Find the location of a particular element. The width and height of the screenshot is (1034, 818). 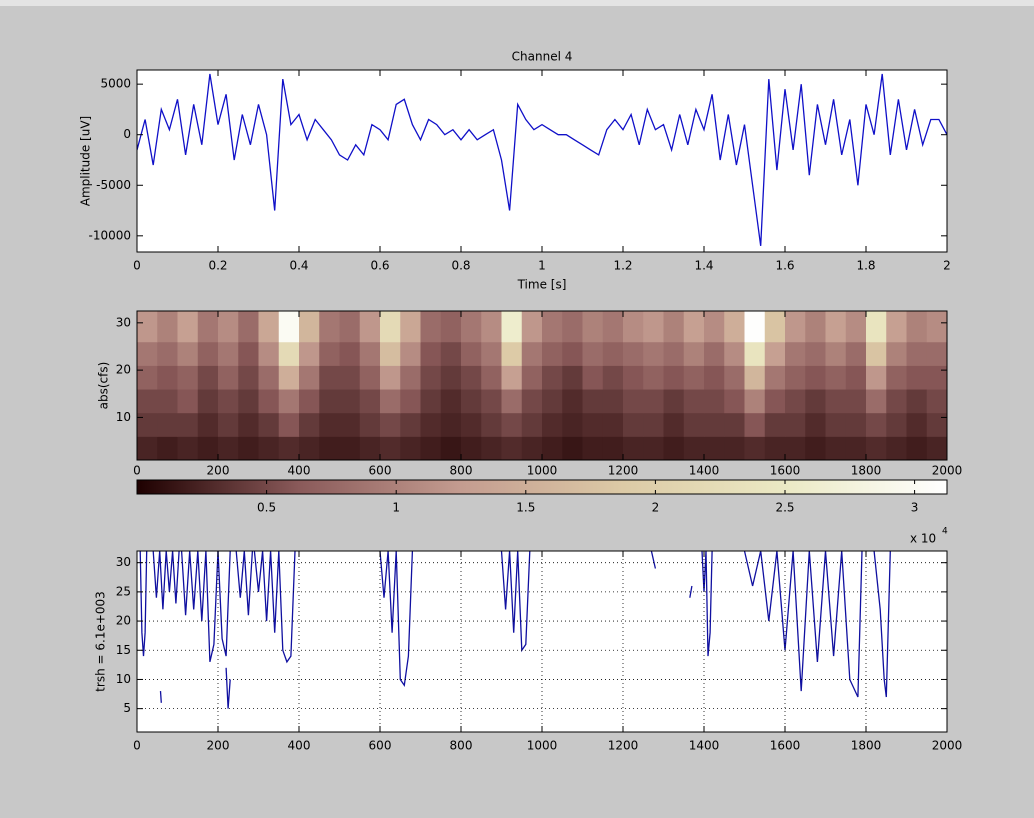

colorbar-tick-label: 1 is located at coordinates (396, 508).